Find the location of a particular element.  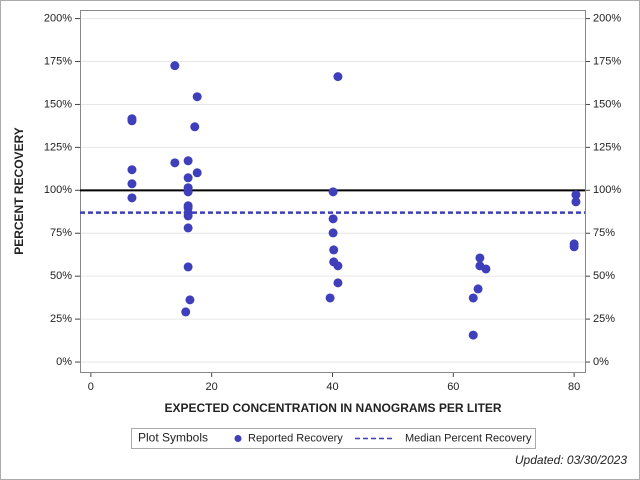

y-tick-label: 175% is located at coordinates (58, 61).